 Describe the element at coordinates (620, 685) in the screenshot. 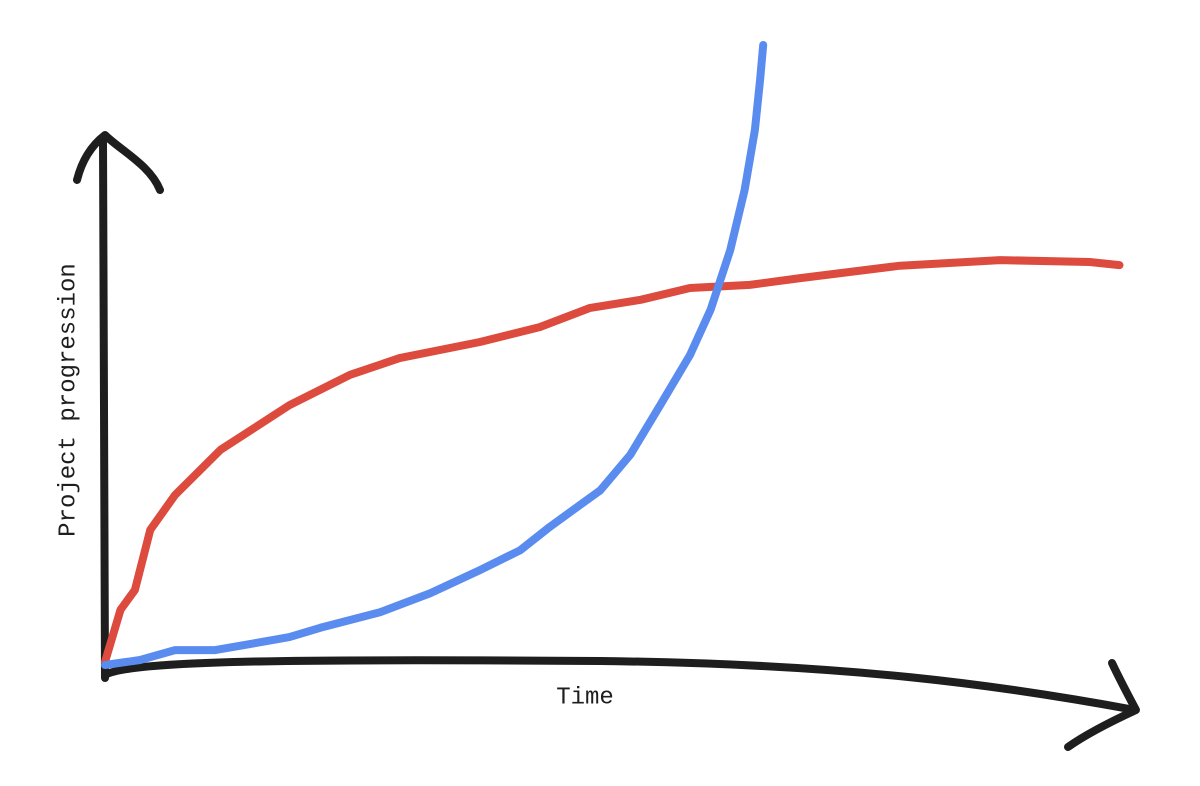

I see `x-axis` at that location.